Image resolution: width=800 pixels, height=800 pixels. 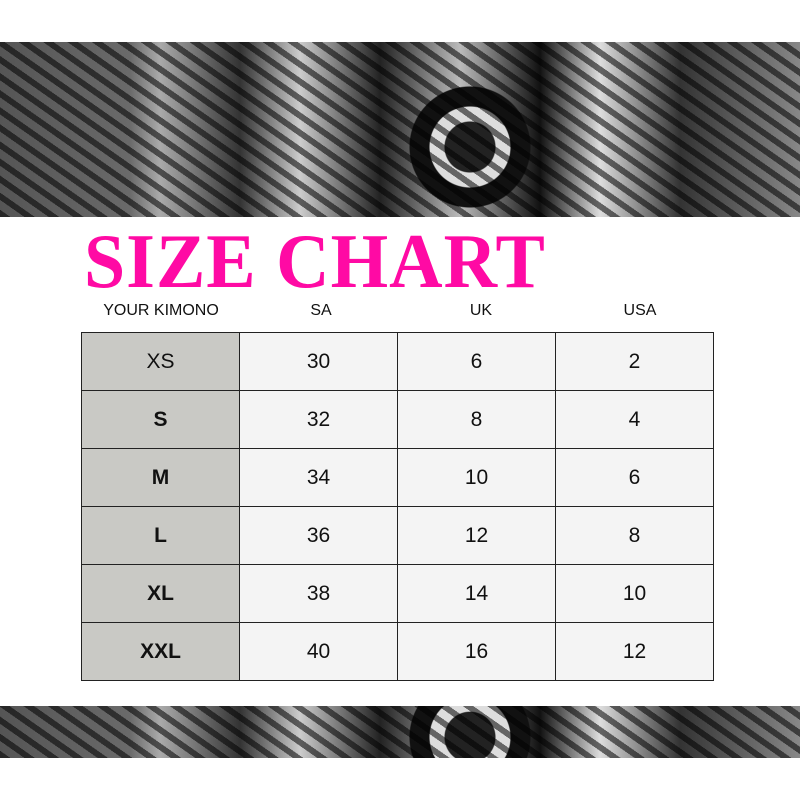 What do you see at coordinates (476, 477) in the screenshot?
I see `cell-uk: 10` at bounding box center [476, 477].